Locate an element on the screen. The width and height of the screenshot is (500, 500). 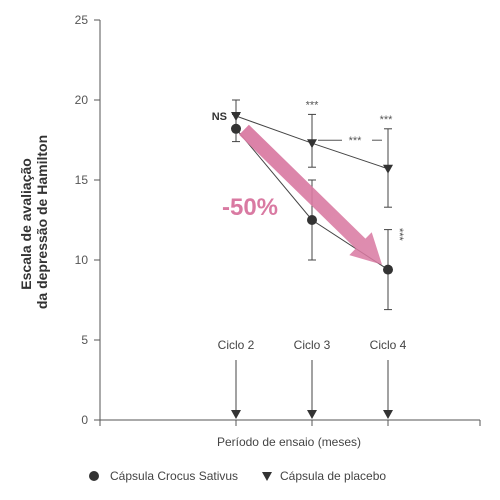
cycle-markers: Ciclo 2 Ciclo 3 Ciclo 4 is located at coordinates (312, 378).